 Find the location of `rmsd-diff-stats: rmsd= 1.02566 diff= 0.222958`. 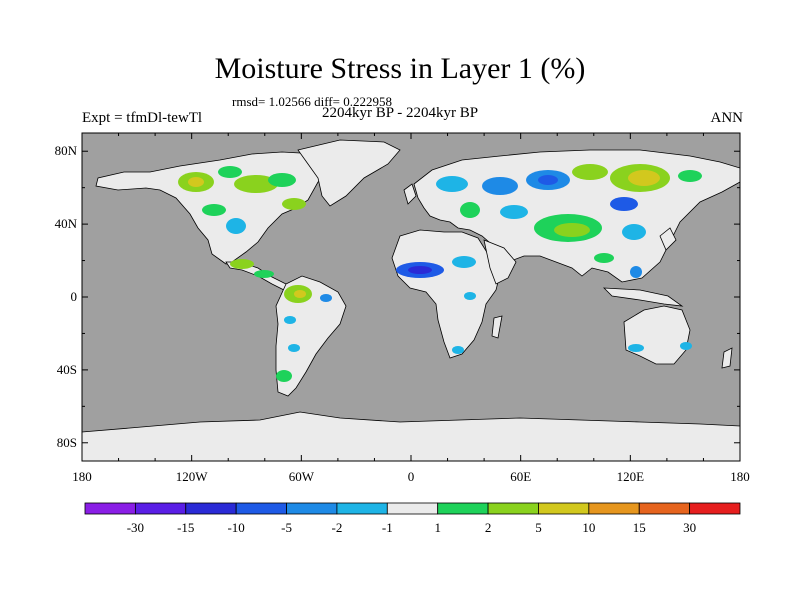

rmsd-diff-stats: rmsd= 1.02566 diff= 0.222958 is located at coordinates (312, 101).